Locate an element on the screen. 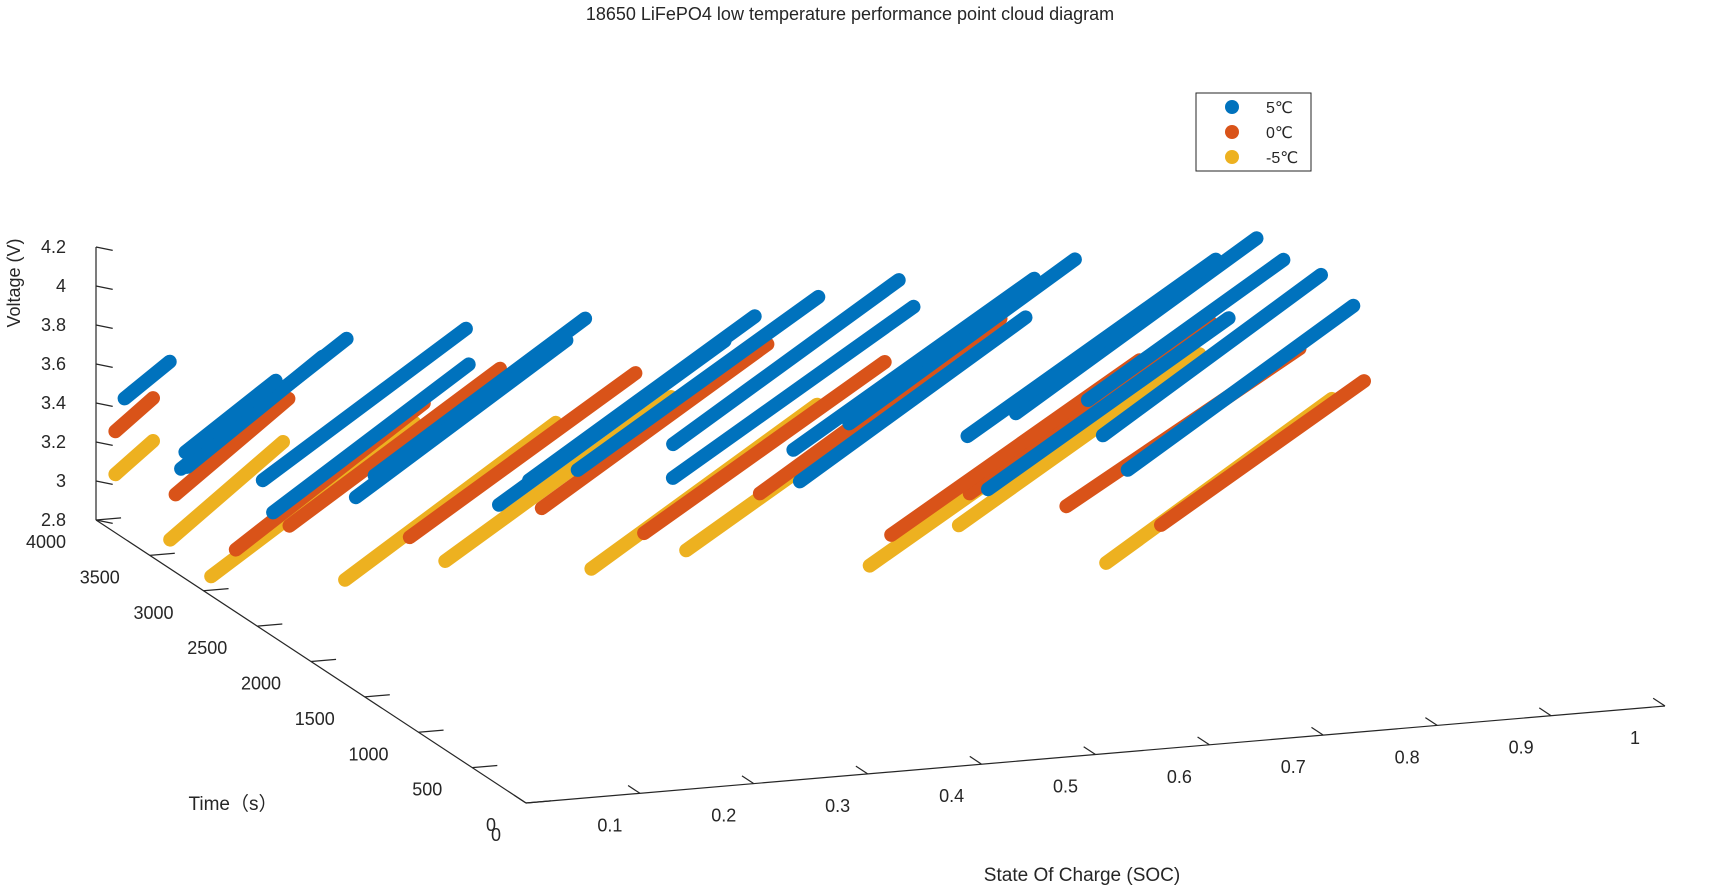 This screenshot has width=1712, height=893. z-tick-label: 3.8 is located at coordinates (53, 325).